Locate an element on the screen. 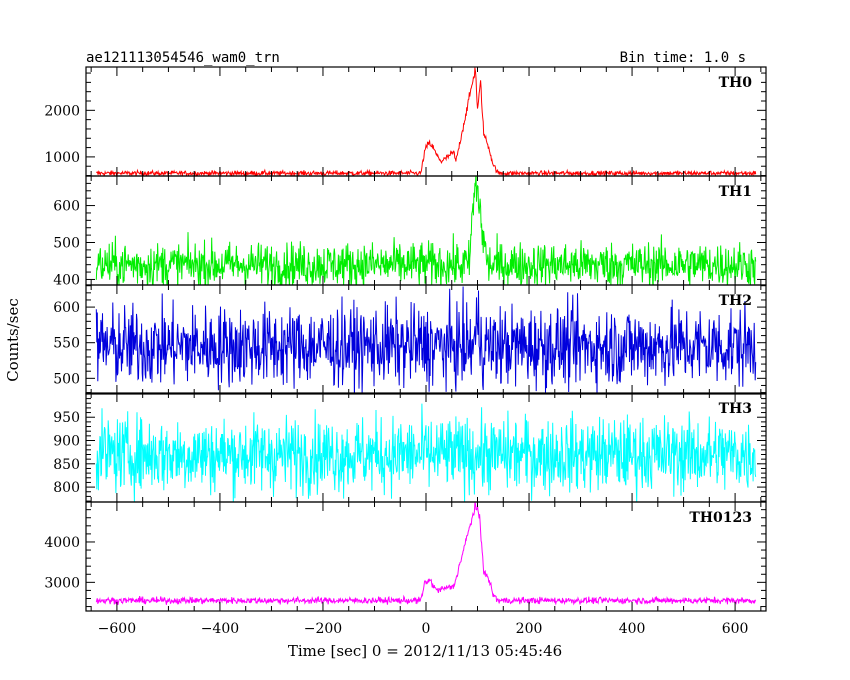 The image size is (850, 680). series-line-th0 is located at coordinates (426, 121).